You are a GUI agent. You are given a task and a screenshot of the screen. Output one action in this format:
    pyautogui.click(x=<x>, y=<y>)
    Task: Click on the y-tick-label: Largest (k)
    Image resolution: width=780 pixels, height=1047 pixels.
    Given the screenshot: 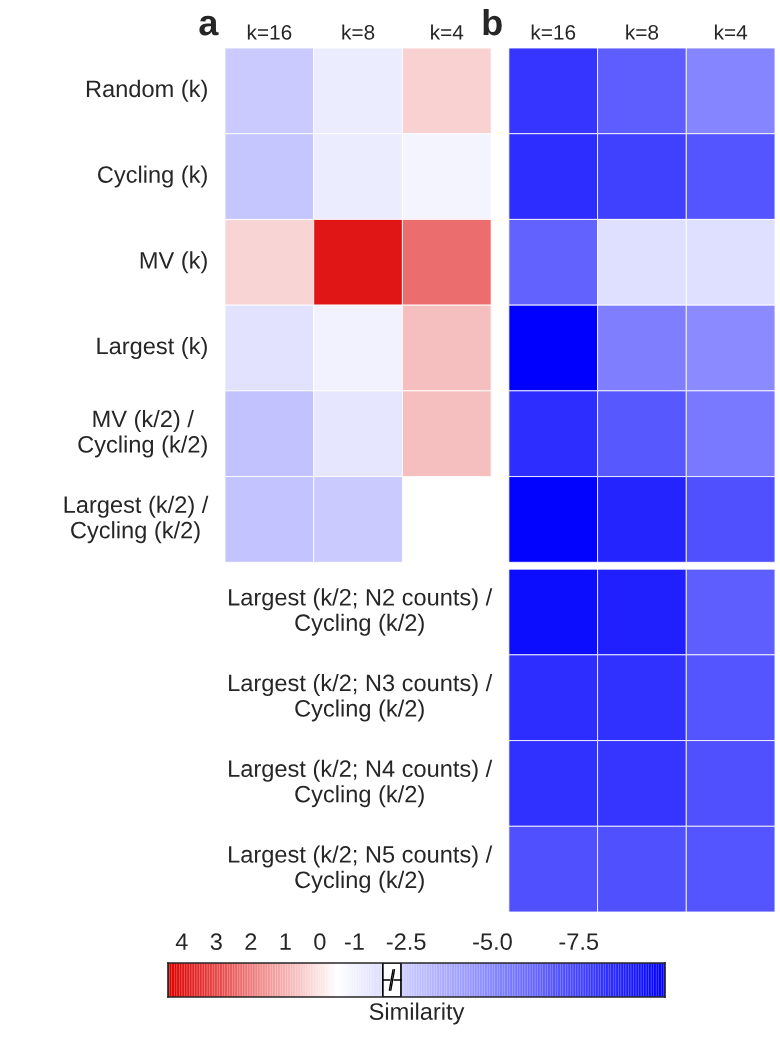 What is the action you would take?
    pyautogui.click(x=152, y=348)
    